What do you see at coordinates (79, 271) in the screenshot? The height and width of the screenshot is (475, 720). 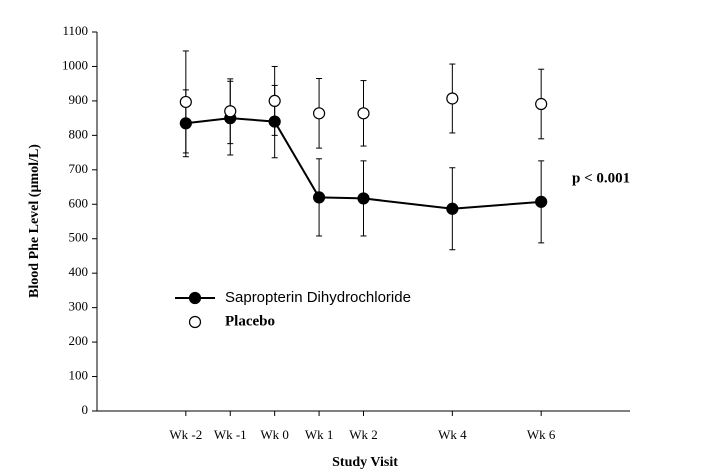 I see `y-tick-label: 400` at bounding box center [79, 271].